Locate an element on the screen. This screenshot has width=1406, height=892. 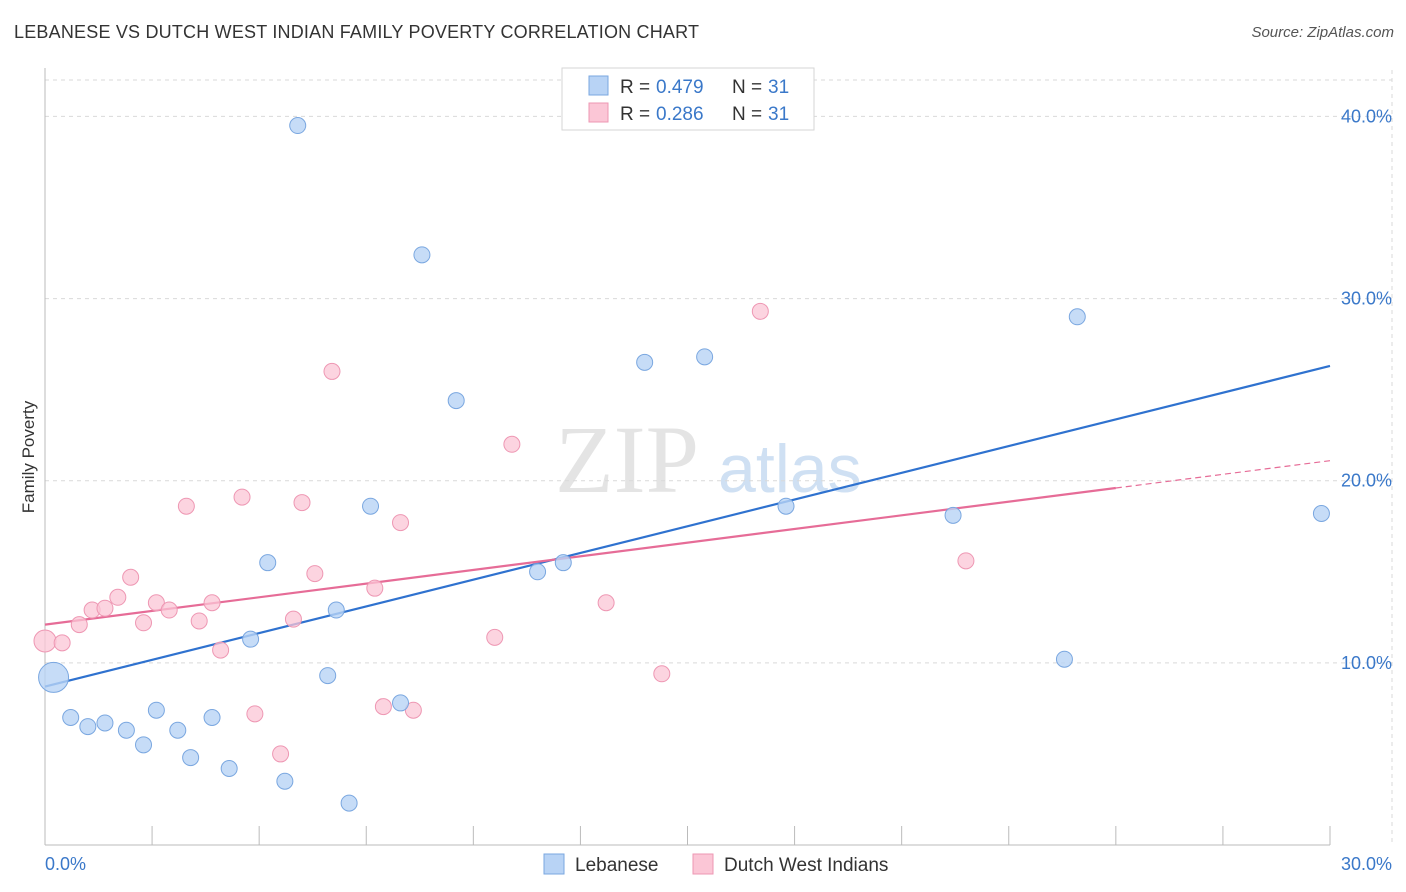
legend-r-value: 0.286 is located at coordinates (680, 114).